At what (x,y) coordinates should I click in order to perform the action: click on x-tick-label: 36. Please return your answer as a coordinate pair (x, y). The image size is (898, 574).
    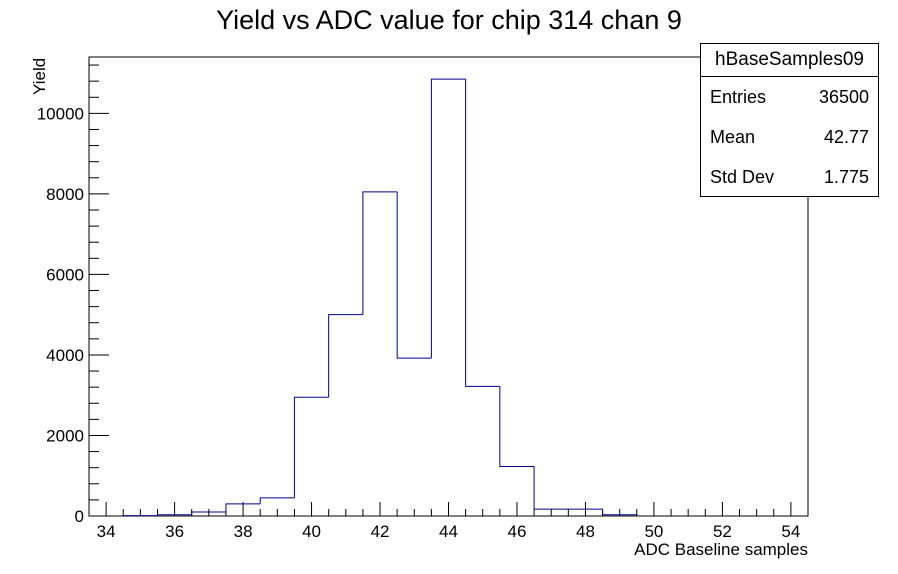
    Looking at the image, I should click on (174, 531).